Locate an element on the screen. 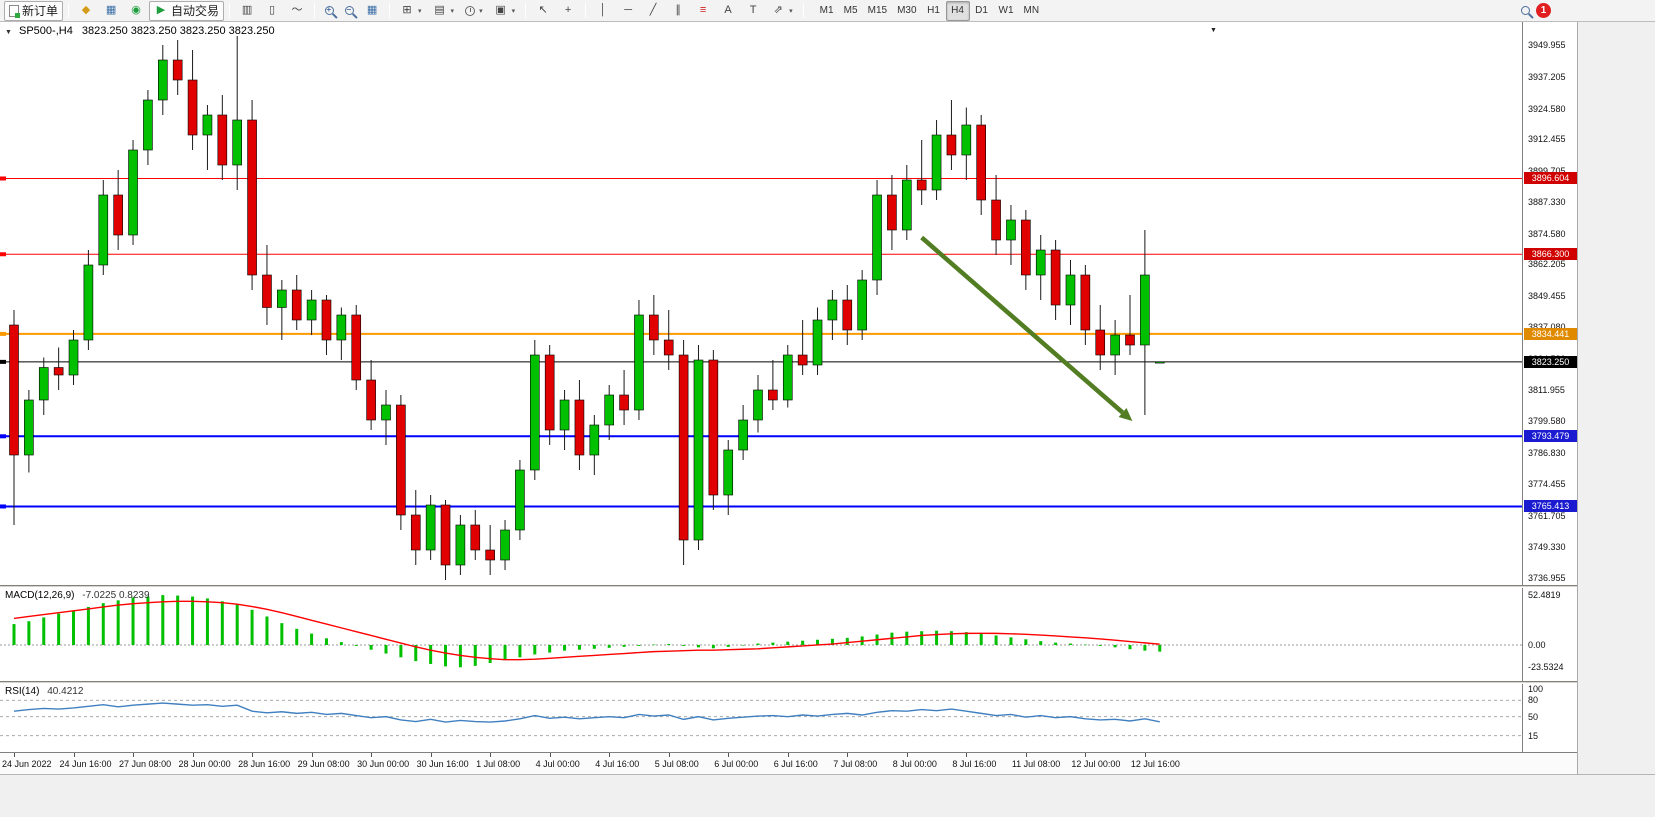 The height and width of the screenshot is (817, 1655). clock-icon is located at coordinates (470, 10).